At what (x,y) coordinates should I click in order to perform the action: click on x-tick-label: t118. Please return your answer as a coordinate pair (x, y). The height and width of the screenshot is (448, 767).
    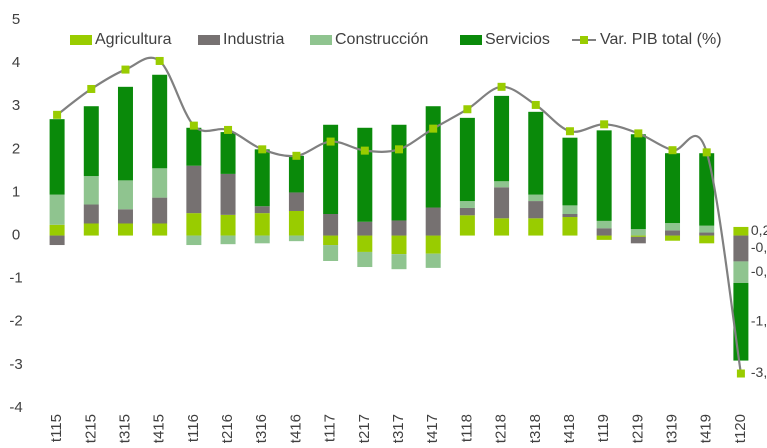
    Looking at the image, I should click on (466, 428).